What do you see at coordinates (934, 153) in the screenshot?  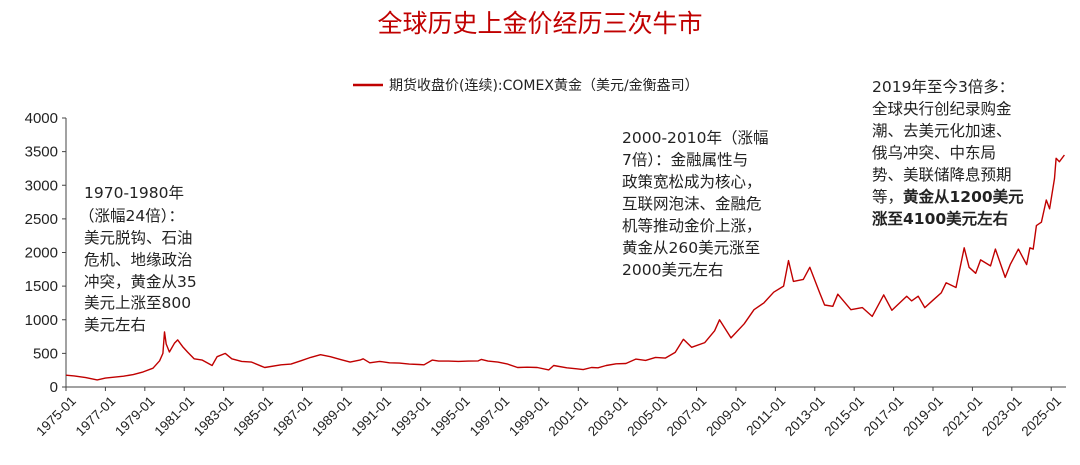 I see `annotation-line: 俄乌冲突、中东局` at bounding box center [934, 153].